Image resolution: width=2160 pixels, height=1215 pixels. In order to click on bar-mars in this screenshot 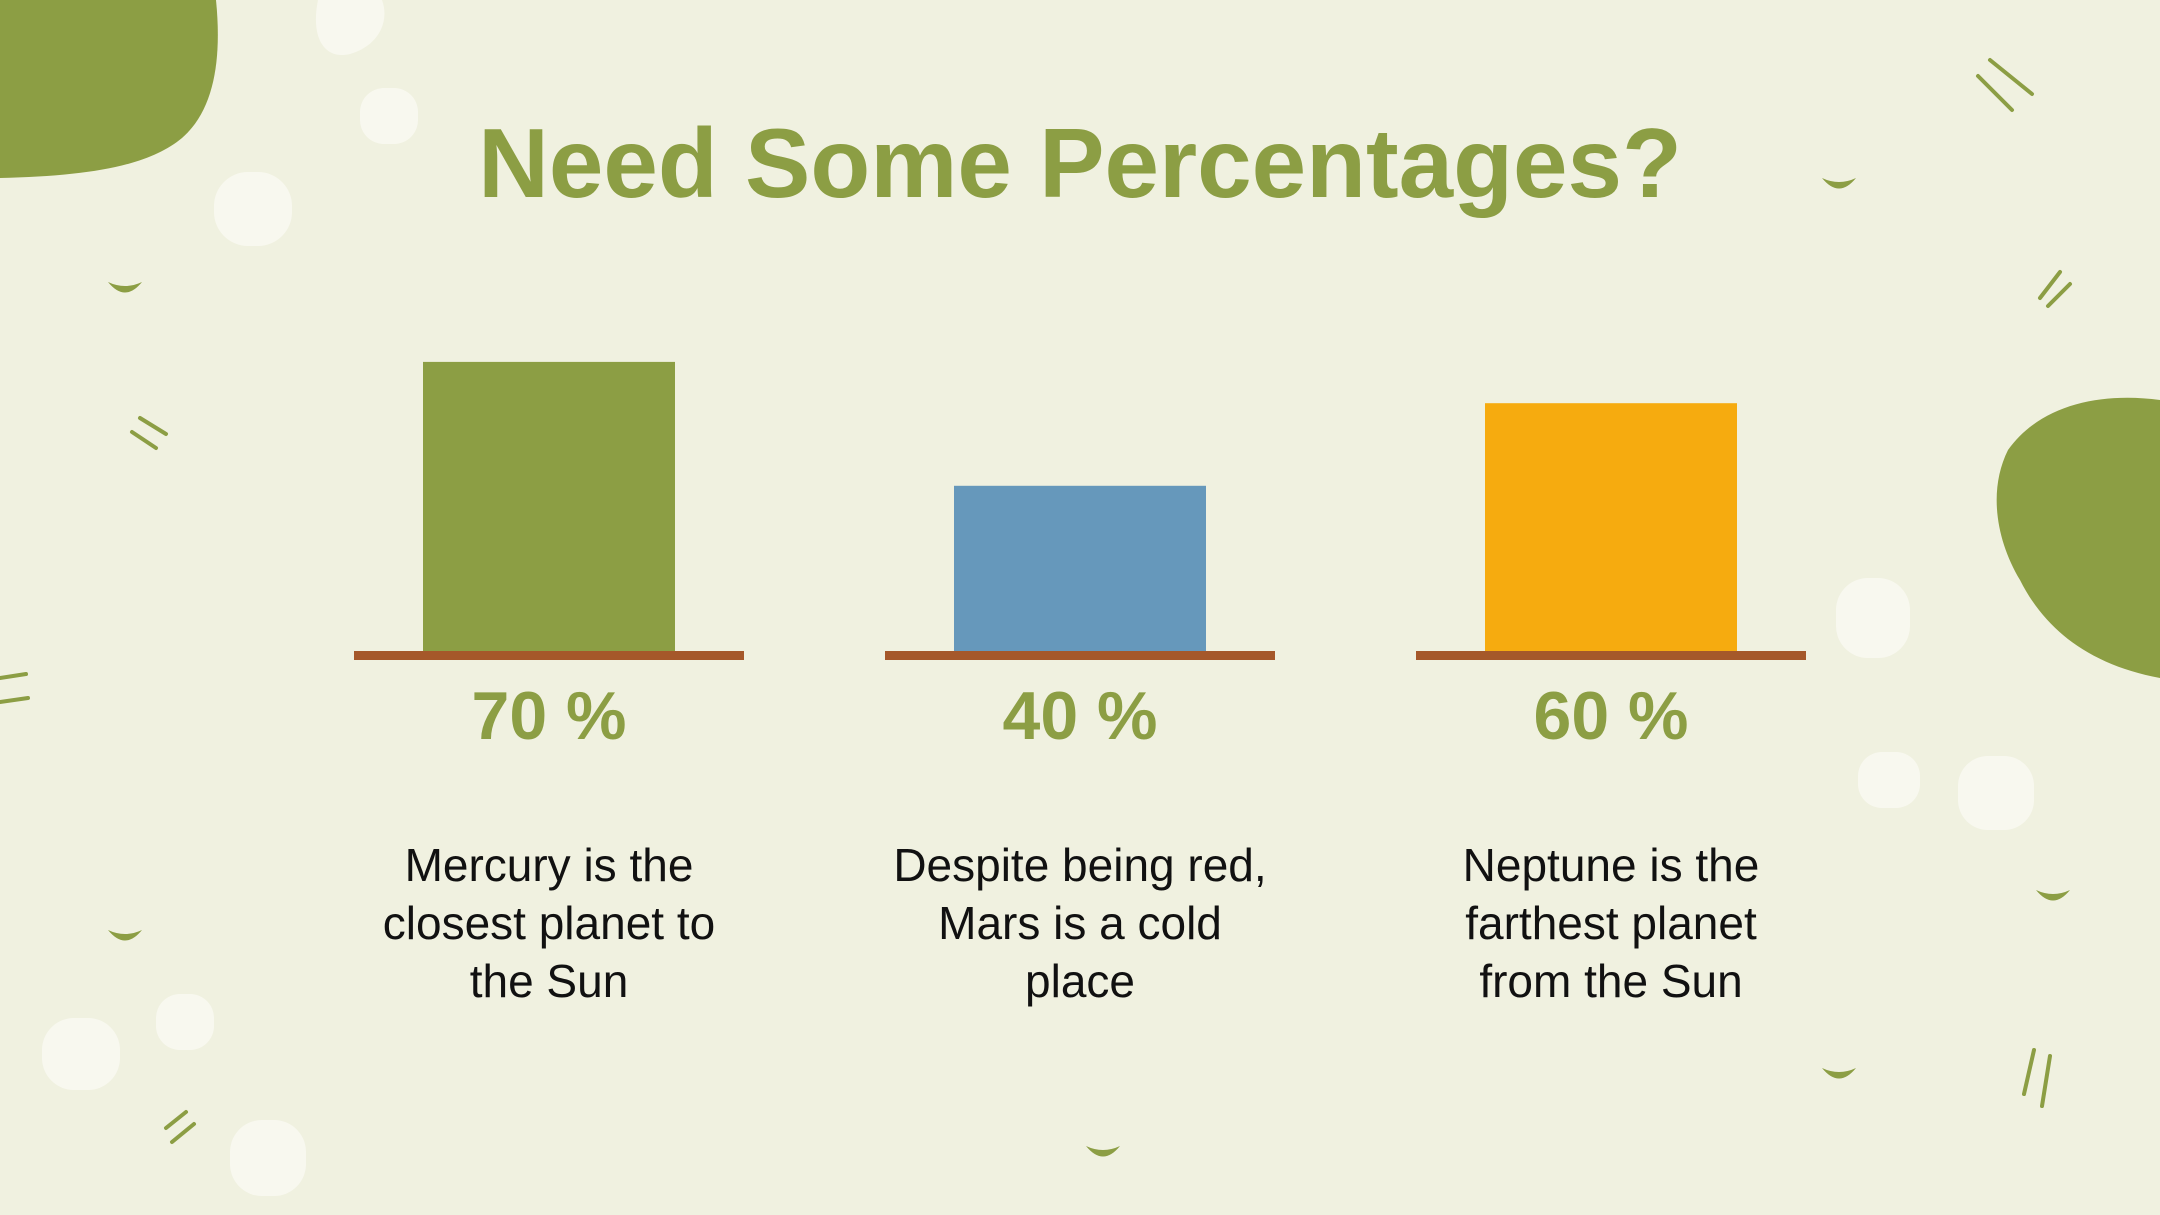, I will do `click(1080, 568)`.